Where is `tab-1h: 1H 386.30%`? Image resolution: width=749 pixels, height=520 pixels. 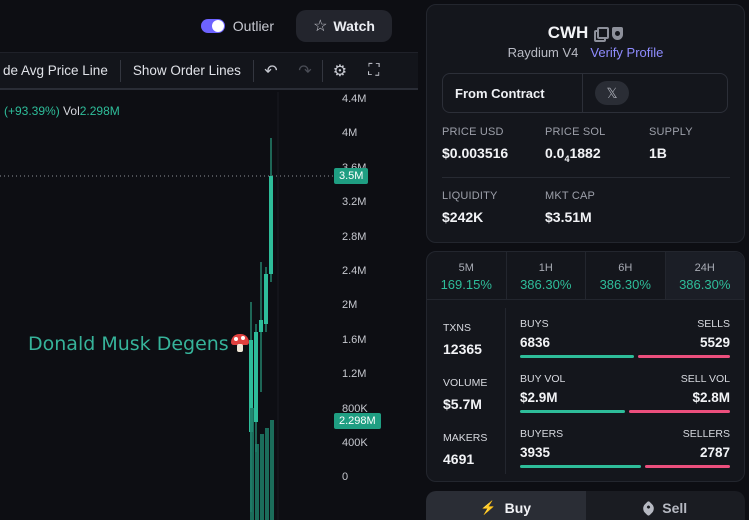
tab-1h: 1H 386.30% is located at coordinates (546, 275).